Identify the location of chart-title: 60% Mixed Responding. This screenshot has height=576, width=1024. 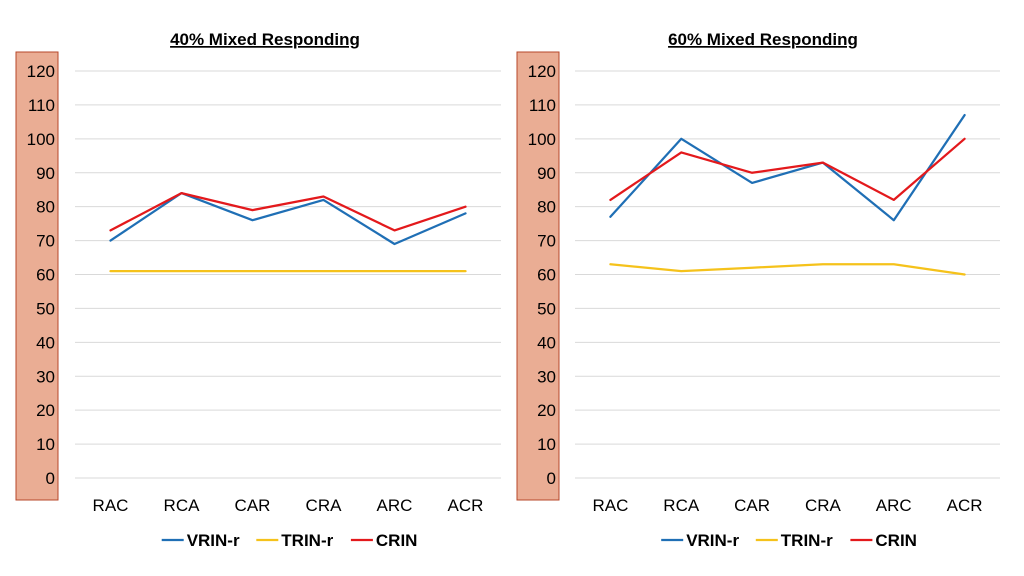
(763, 39).